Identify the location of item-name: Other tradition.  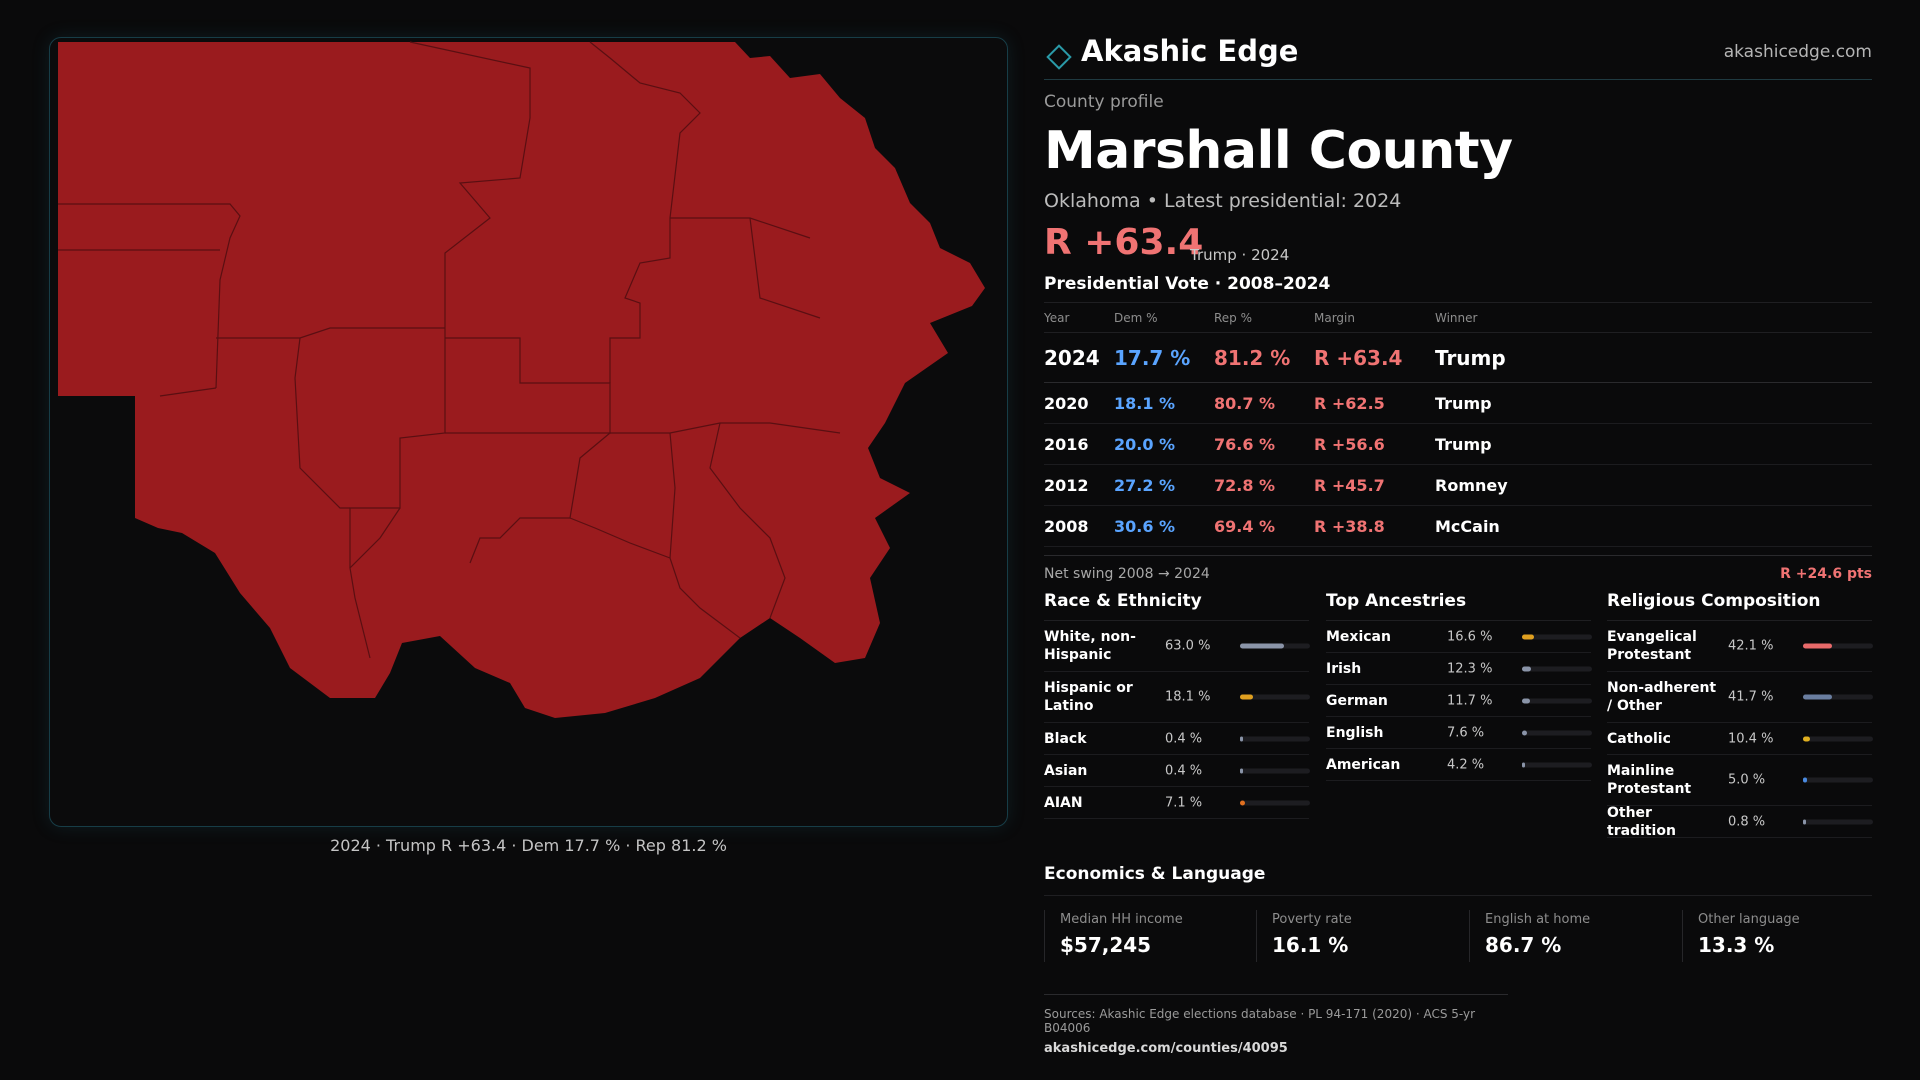
(1641, 821).